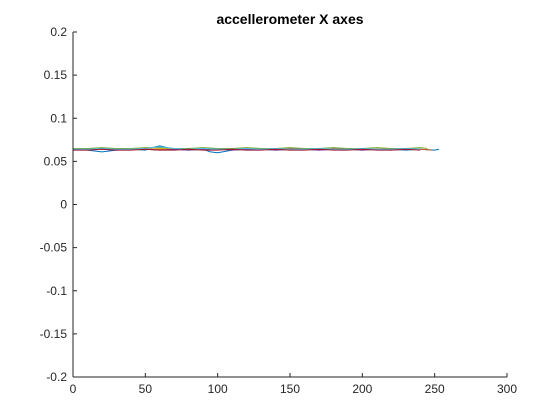 The height and width of the screenshot is (420, 560). Describe the element at coordinates (54, 248) in the screenshot. I see `y-tick-label: -0.05` at that location.